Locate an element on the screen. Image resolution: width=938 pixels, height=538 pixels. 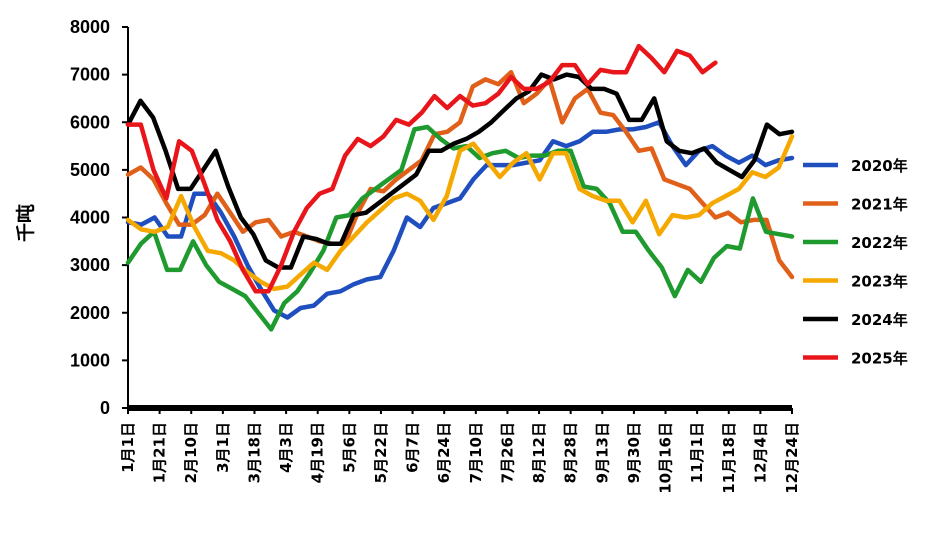
x-tick-label: 11月1日 is located at coordinates (697, 452).